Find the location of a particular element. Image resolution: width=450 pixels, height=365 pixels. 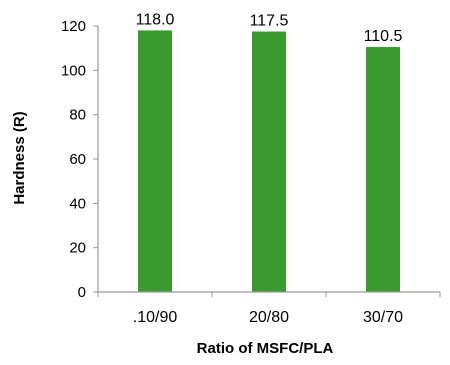

bar-data-label: 118.0 is located at coordinates (155, 19).